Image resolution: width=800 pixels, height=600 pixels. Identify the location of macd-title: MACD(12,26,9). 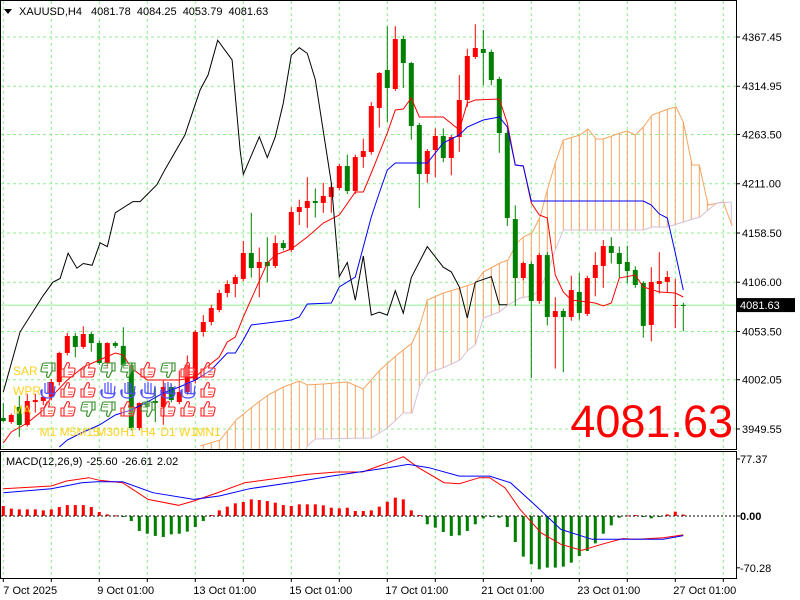
(44, 462).